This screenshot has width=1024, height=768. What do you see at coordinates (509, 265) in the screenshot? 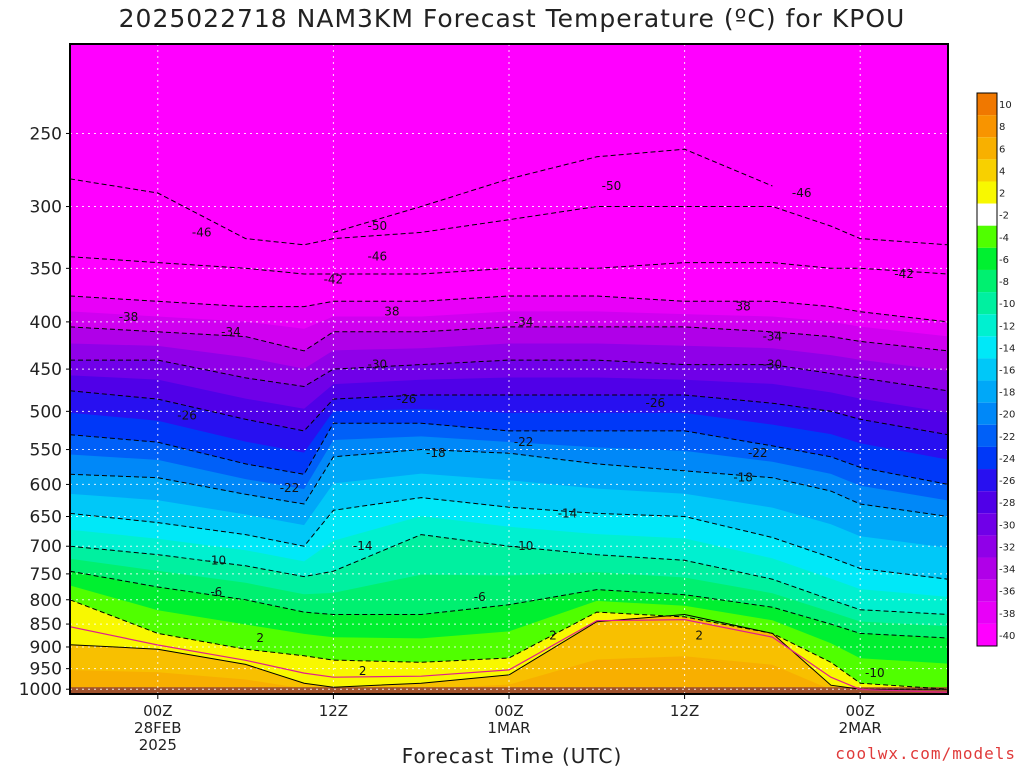
I see `isotherm--42` at bounding box center [509, 265].